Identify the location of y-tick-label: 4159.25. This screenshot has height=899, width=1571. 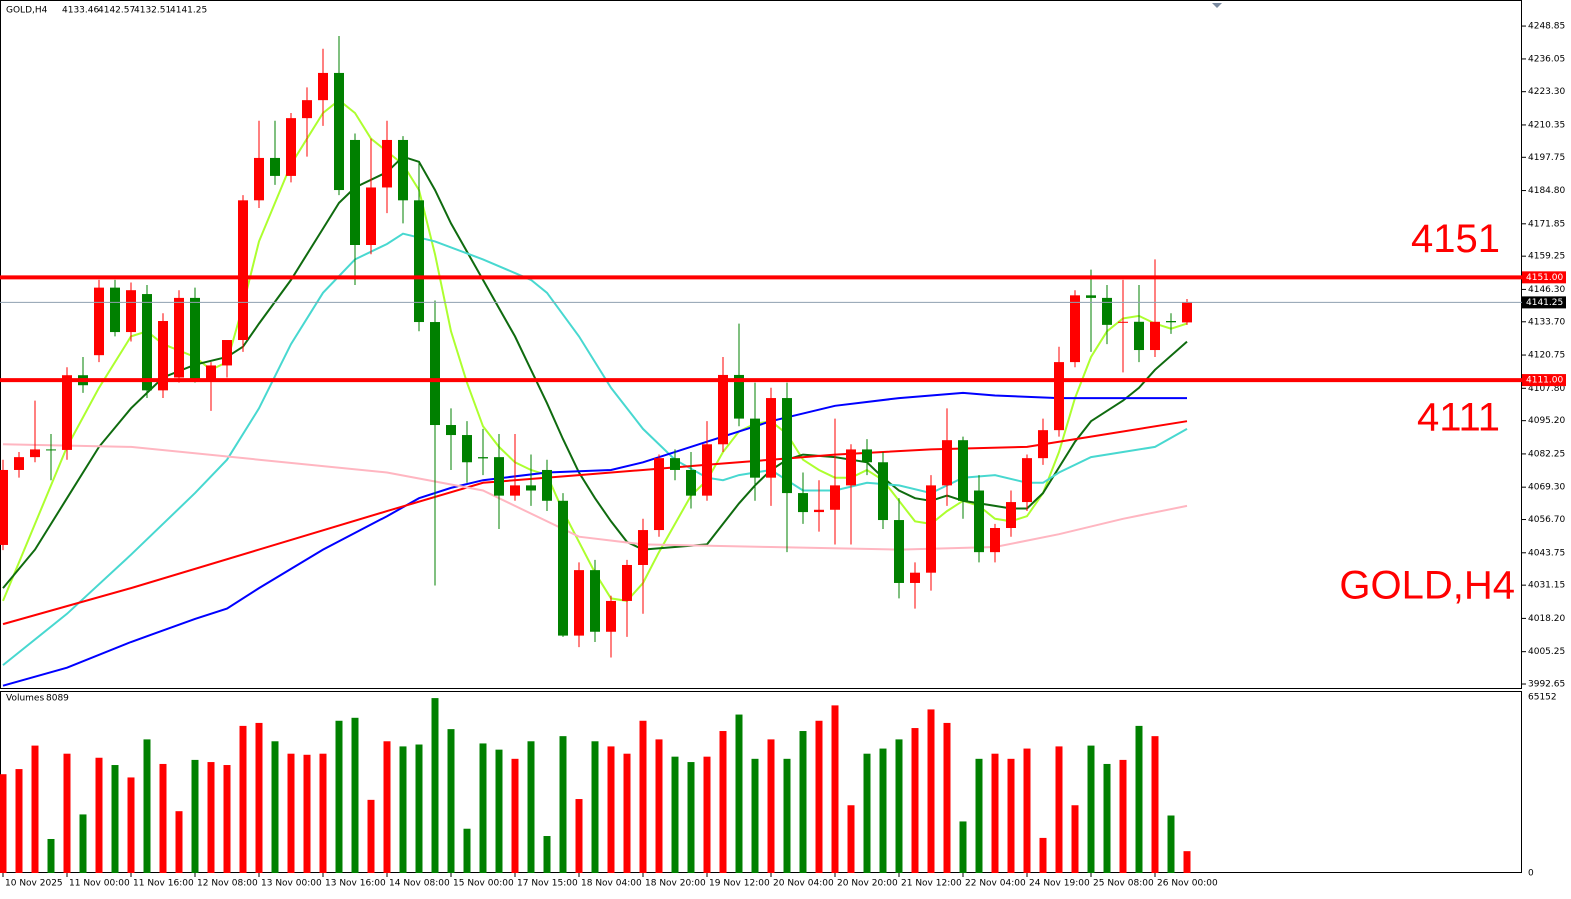
(1546, 257).